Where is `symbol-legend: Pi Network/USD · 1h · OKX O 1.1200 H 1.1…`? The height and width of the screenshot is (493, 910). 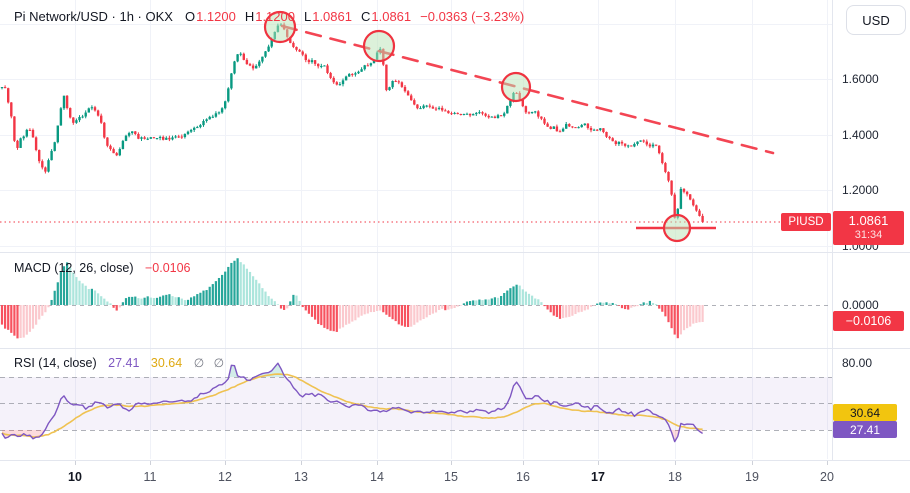
symbol-legend: Pi Network/USD · 1h · OKX O 1.1200 H 1.1… is located at coordinates (269, 16).